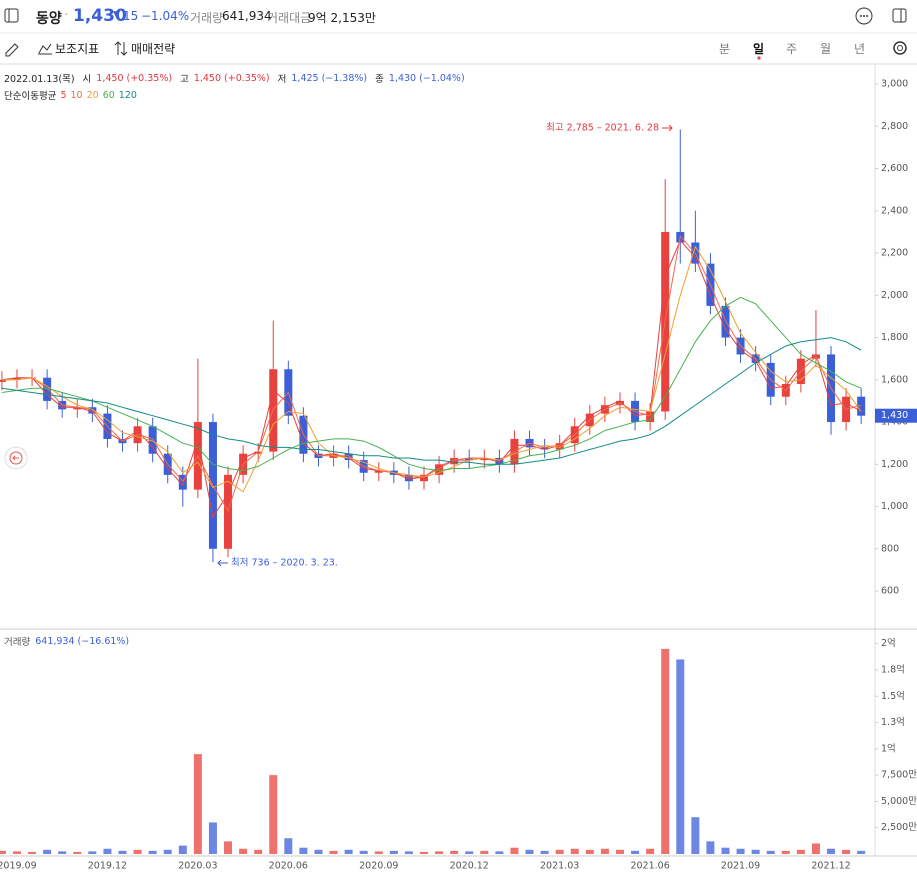  What do you see at coordinates (11, 15) in the screenshot?
I see `sidebar-icon` at bounding box center [11, 15].